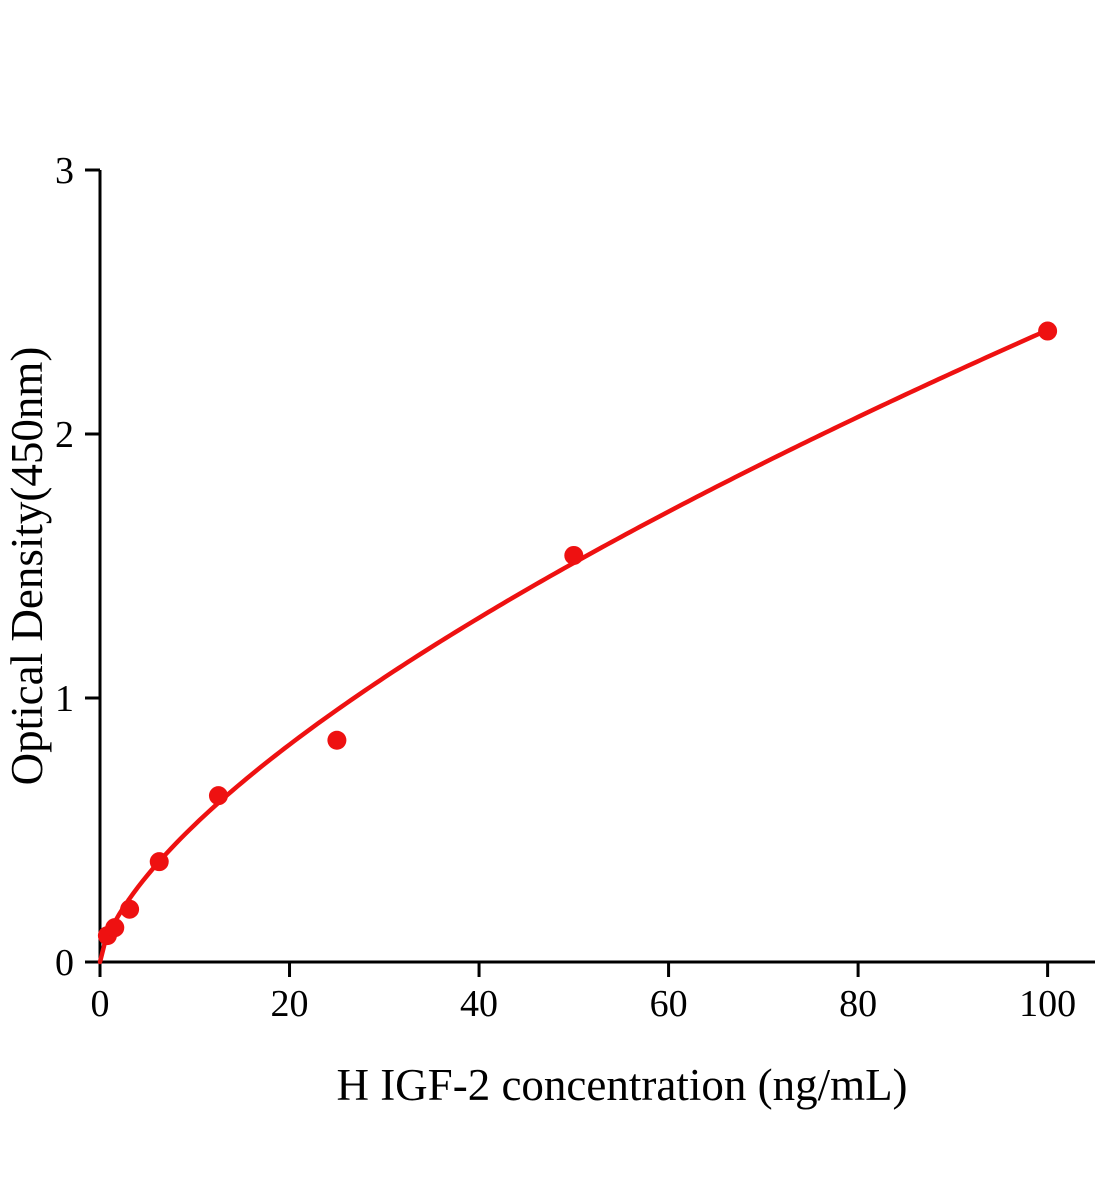  What do you see at coordinates (479, 1004) in the screenshot?
I see `x-tick-label: 40` at bounding box center [479, 1004].